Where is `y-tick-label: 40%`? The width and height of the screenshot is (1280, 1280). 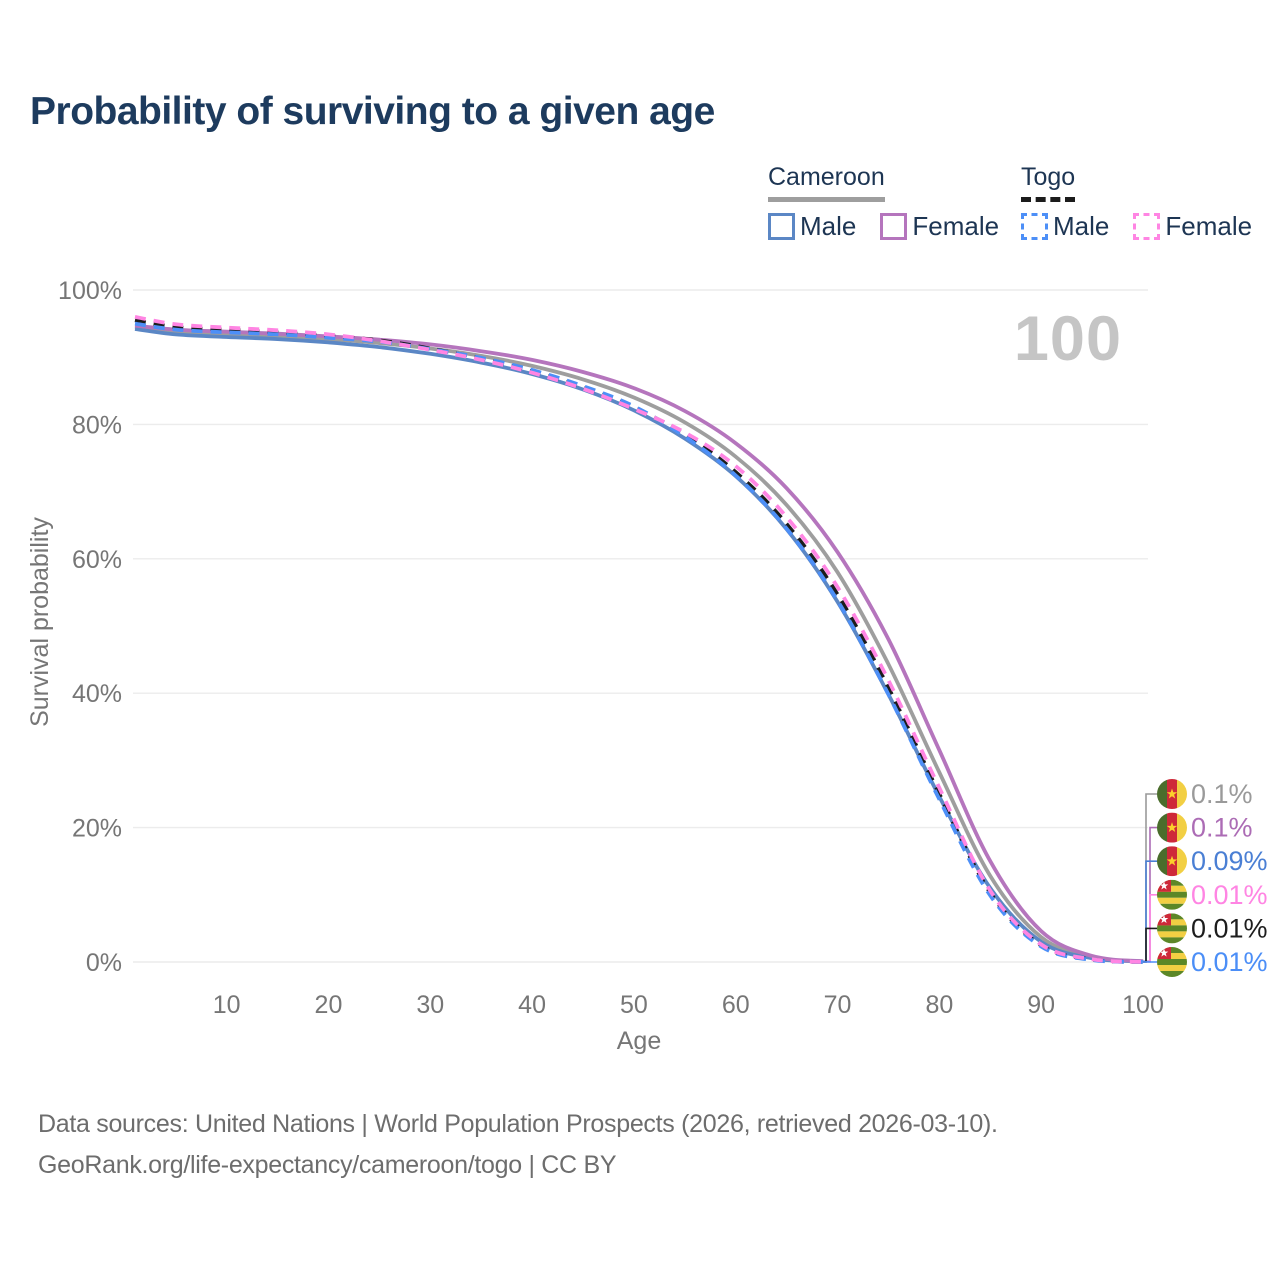
y-tick-label: 40% is located at coordinates (97, 694).